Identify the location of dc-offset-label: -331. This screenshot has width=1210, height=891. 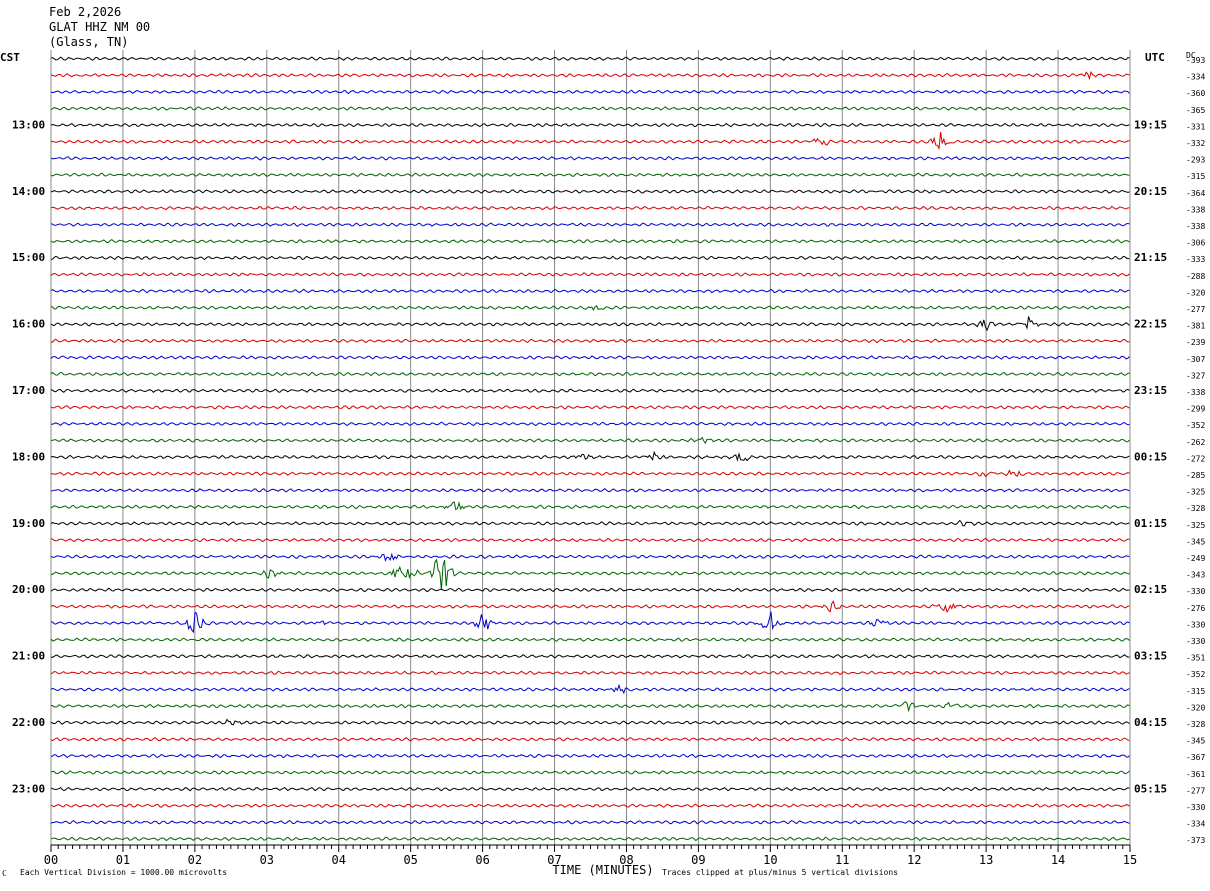
(1195, 126).